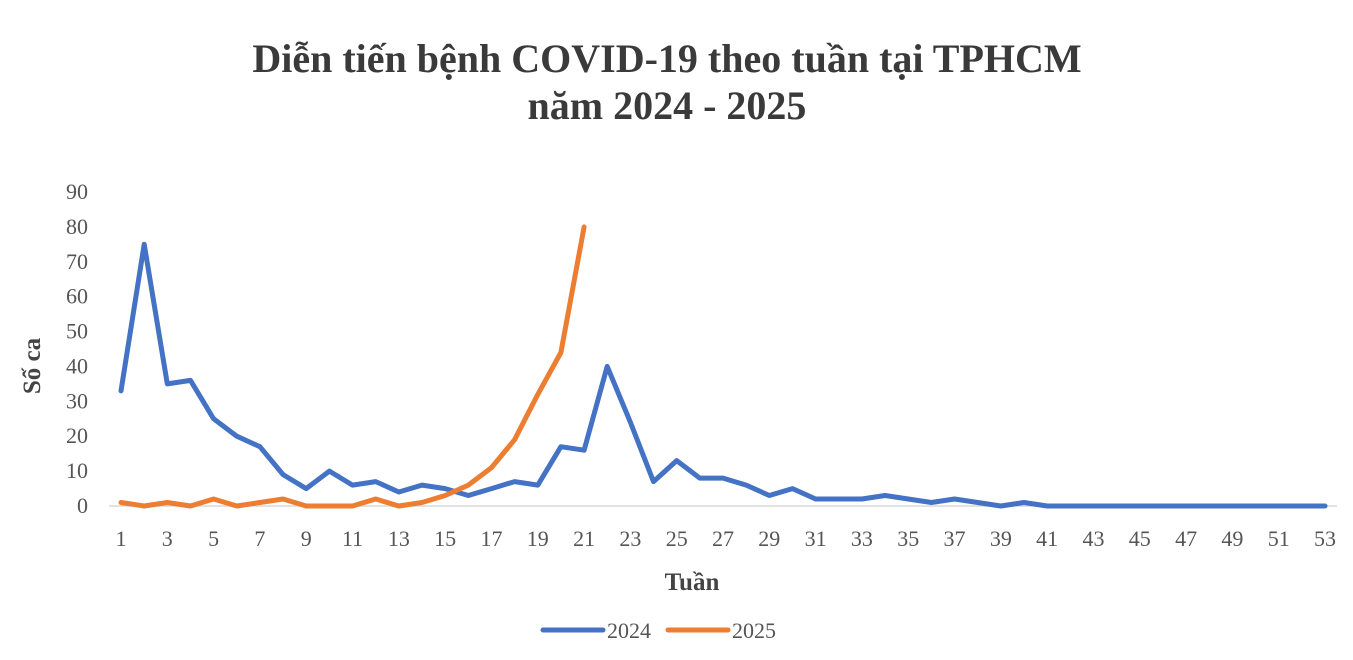 The height and width of the screenshot is (660, 1353). What do you see at coordinates (213, 538) in the screenshot?
I see `x-tick-label: 5` at bounding box center [213, 538].